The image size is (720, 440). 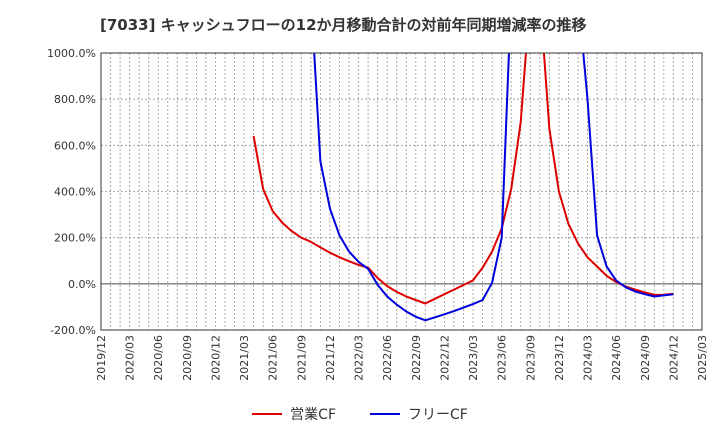 What do you see at coordinates (359, 358) in the screenshot?
I see `x-tick-label: 2022/03` at bounding box center [359, 358].